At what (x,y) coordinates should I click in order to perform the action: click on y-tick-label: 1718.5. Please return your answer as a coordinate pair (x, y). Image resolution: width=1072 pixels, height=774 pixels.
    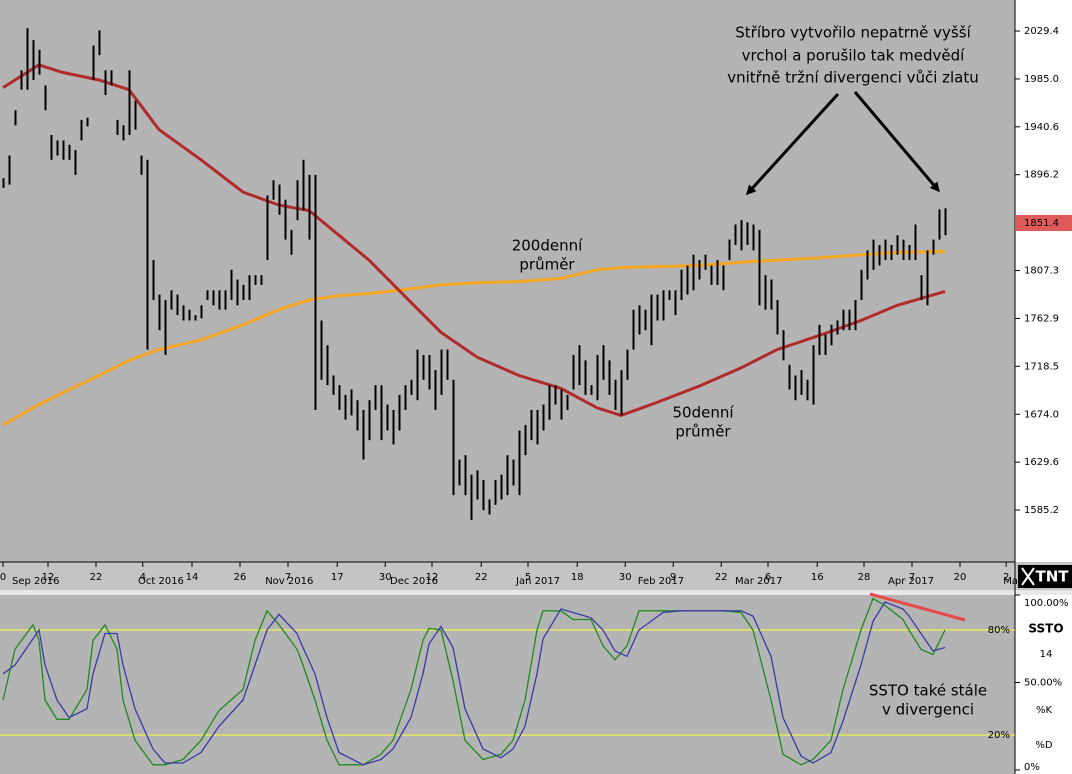
    Looking at the image, I should click on (1041, 366).